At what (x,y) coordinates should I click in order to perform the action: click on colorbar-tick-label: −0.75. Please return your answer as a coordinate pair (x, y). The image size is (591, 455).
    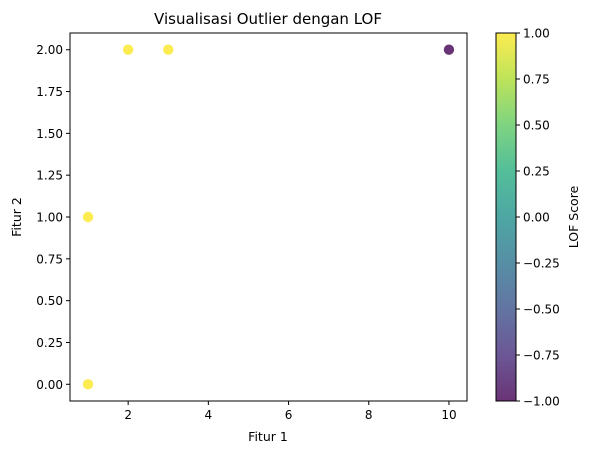
    Looking at the image, I should click on (541, 356).